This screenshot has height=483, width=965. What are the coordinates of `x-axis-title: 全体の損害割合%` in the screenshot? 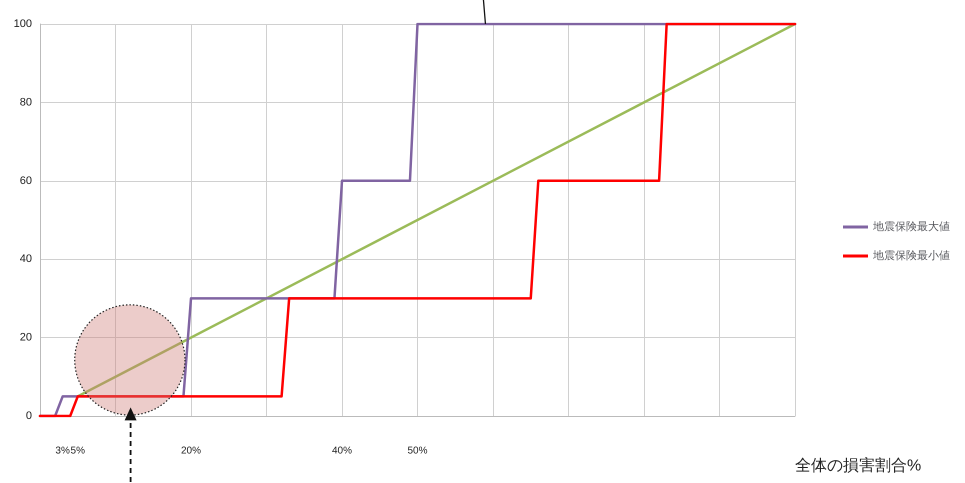 It's located at (858, 465).